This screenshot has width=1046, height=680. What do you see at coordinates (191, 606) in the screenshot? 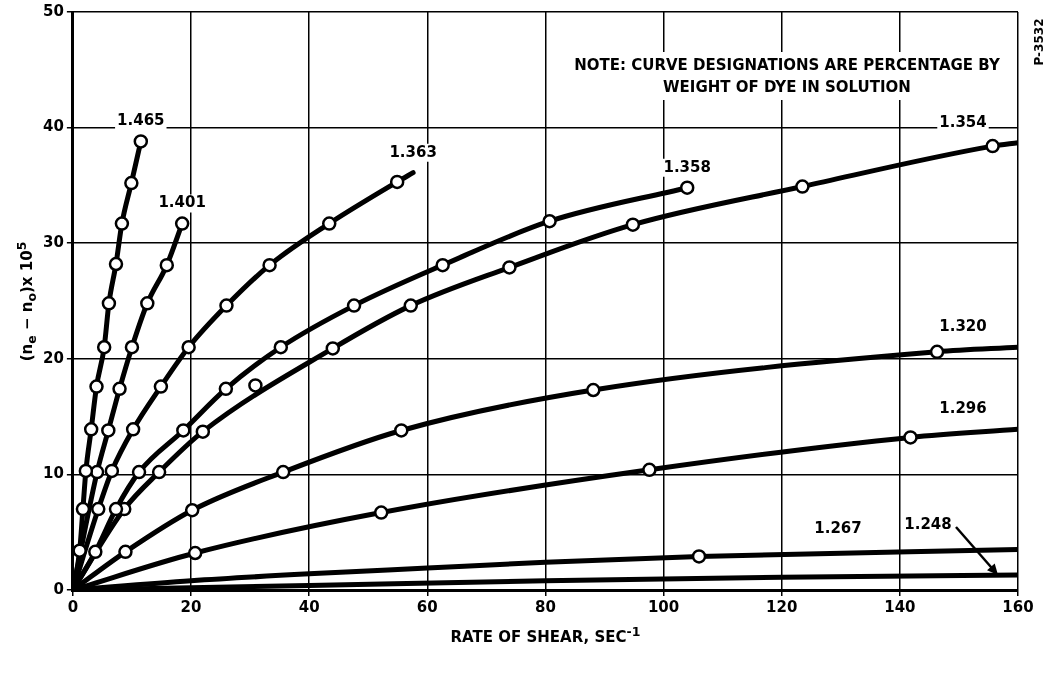
I see `x-tick-label: 20` at bounding box center [191, 606].